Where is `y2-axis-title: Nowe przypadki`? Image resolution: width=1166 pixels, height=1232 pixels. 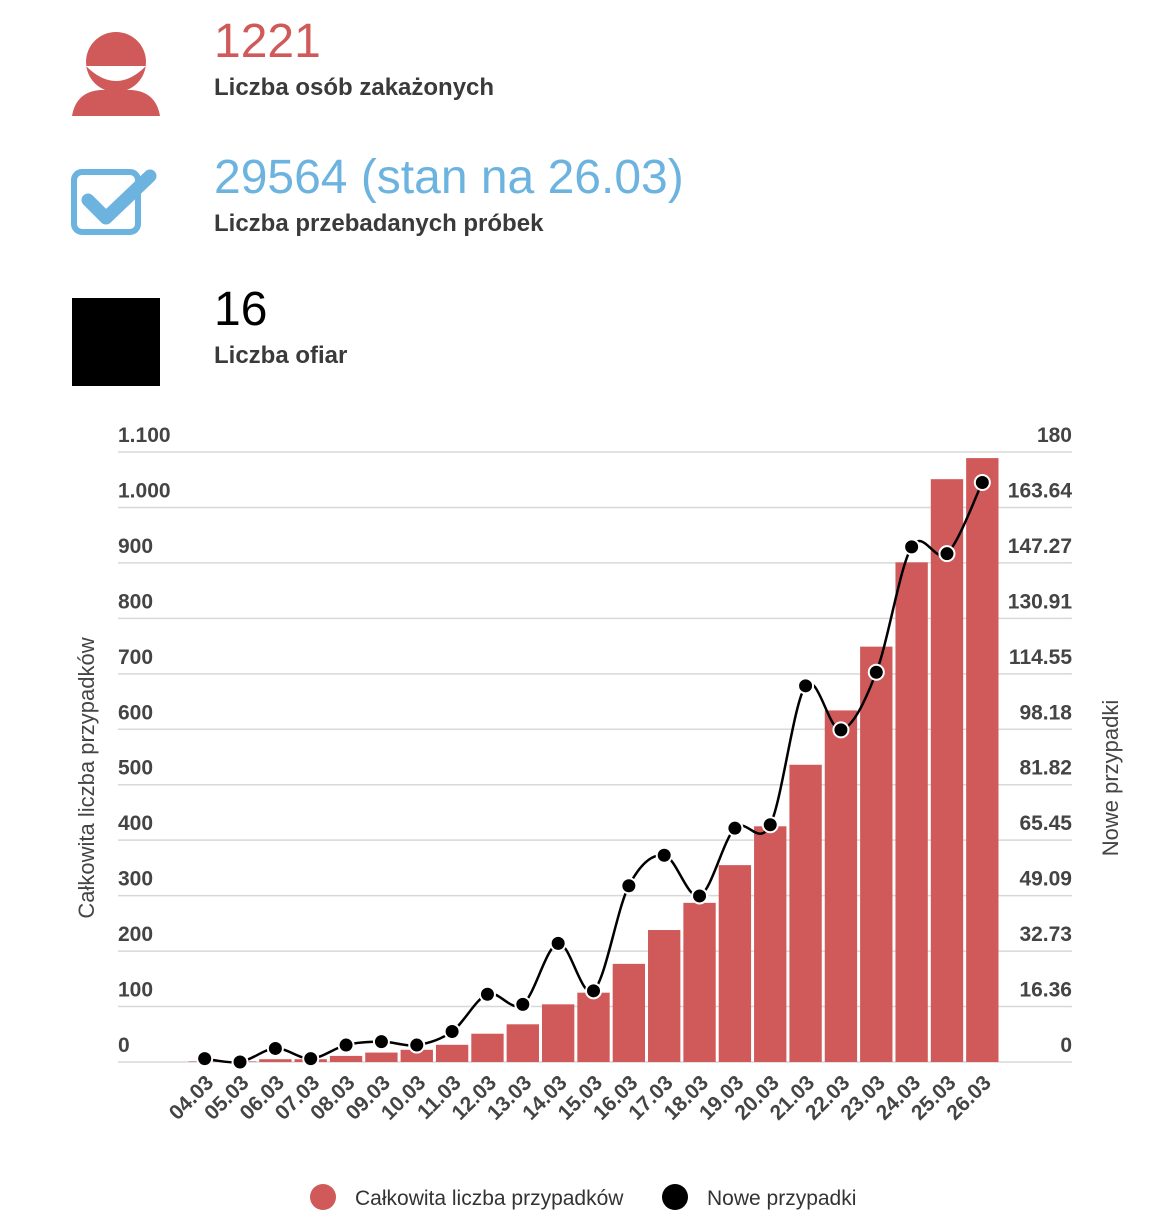
y2-axis-title: Nowe przypadki is located at coordinates (1110, 778).